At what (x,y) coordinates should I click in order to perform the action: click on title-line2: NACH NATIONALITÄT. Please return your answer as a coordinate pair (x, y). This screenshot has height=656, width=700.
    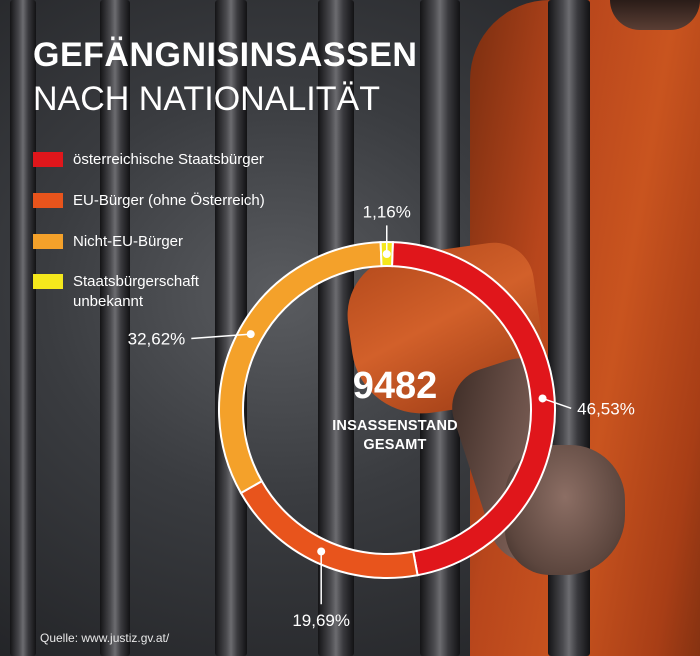
    Looking at the image, I should click on (206, 99).